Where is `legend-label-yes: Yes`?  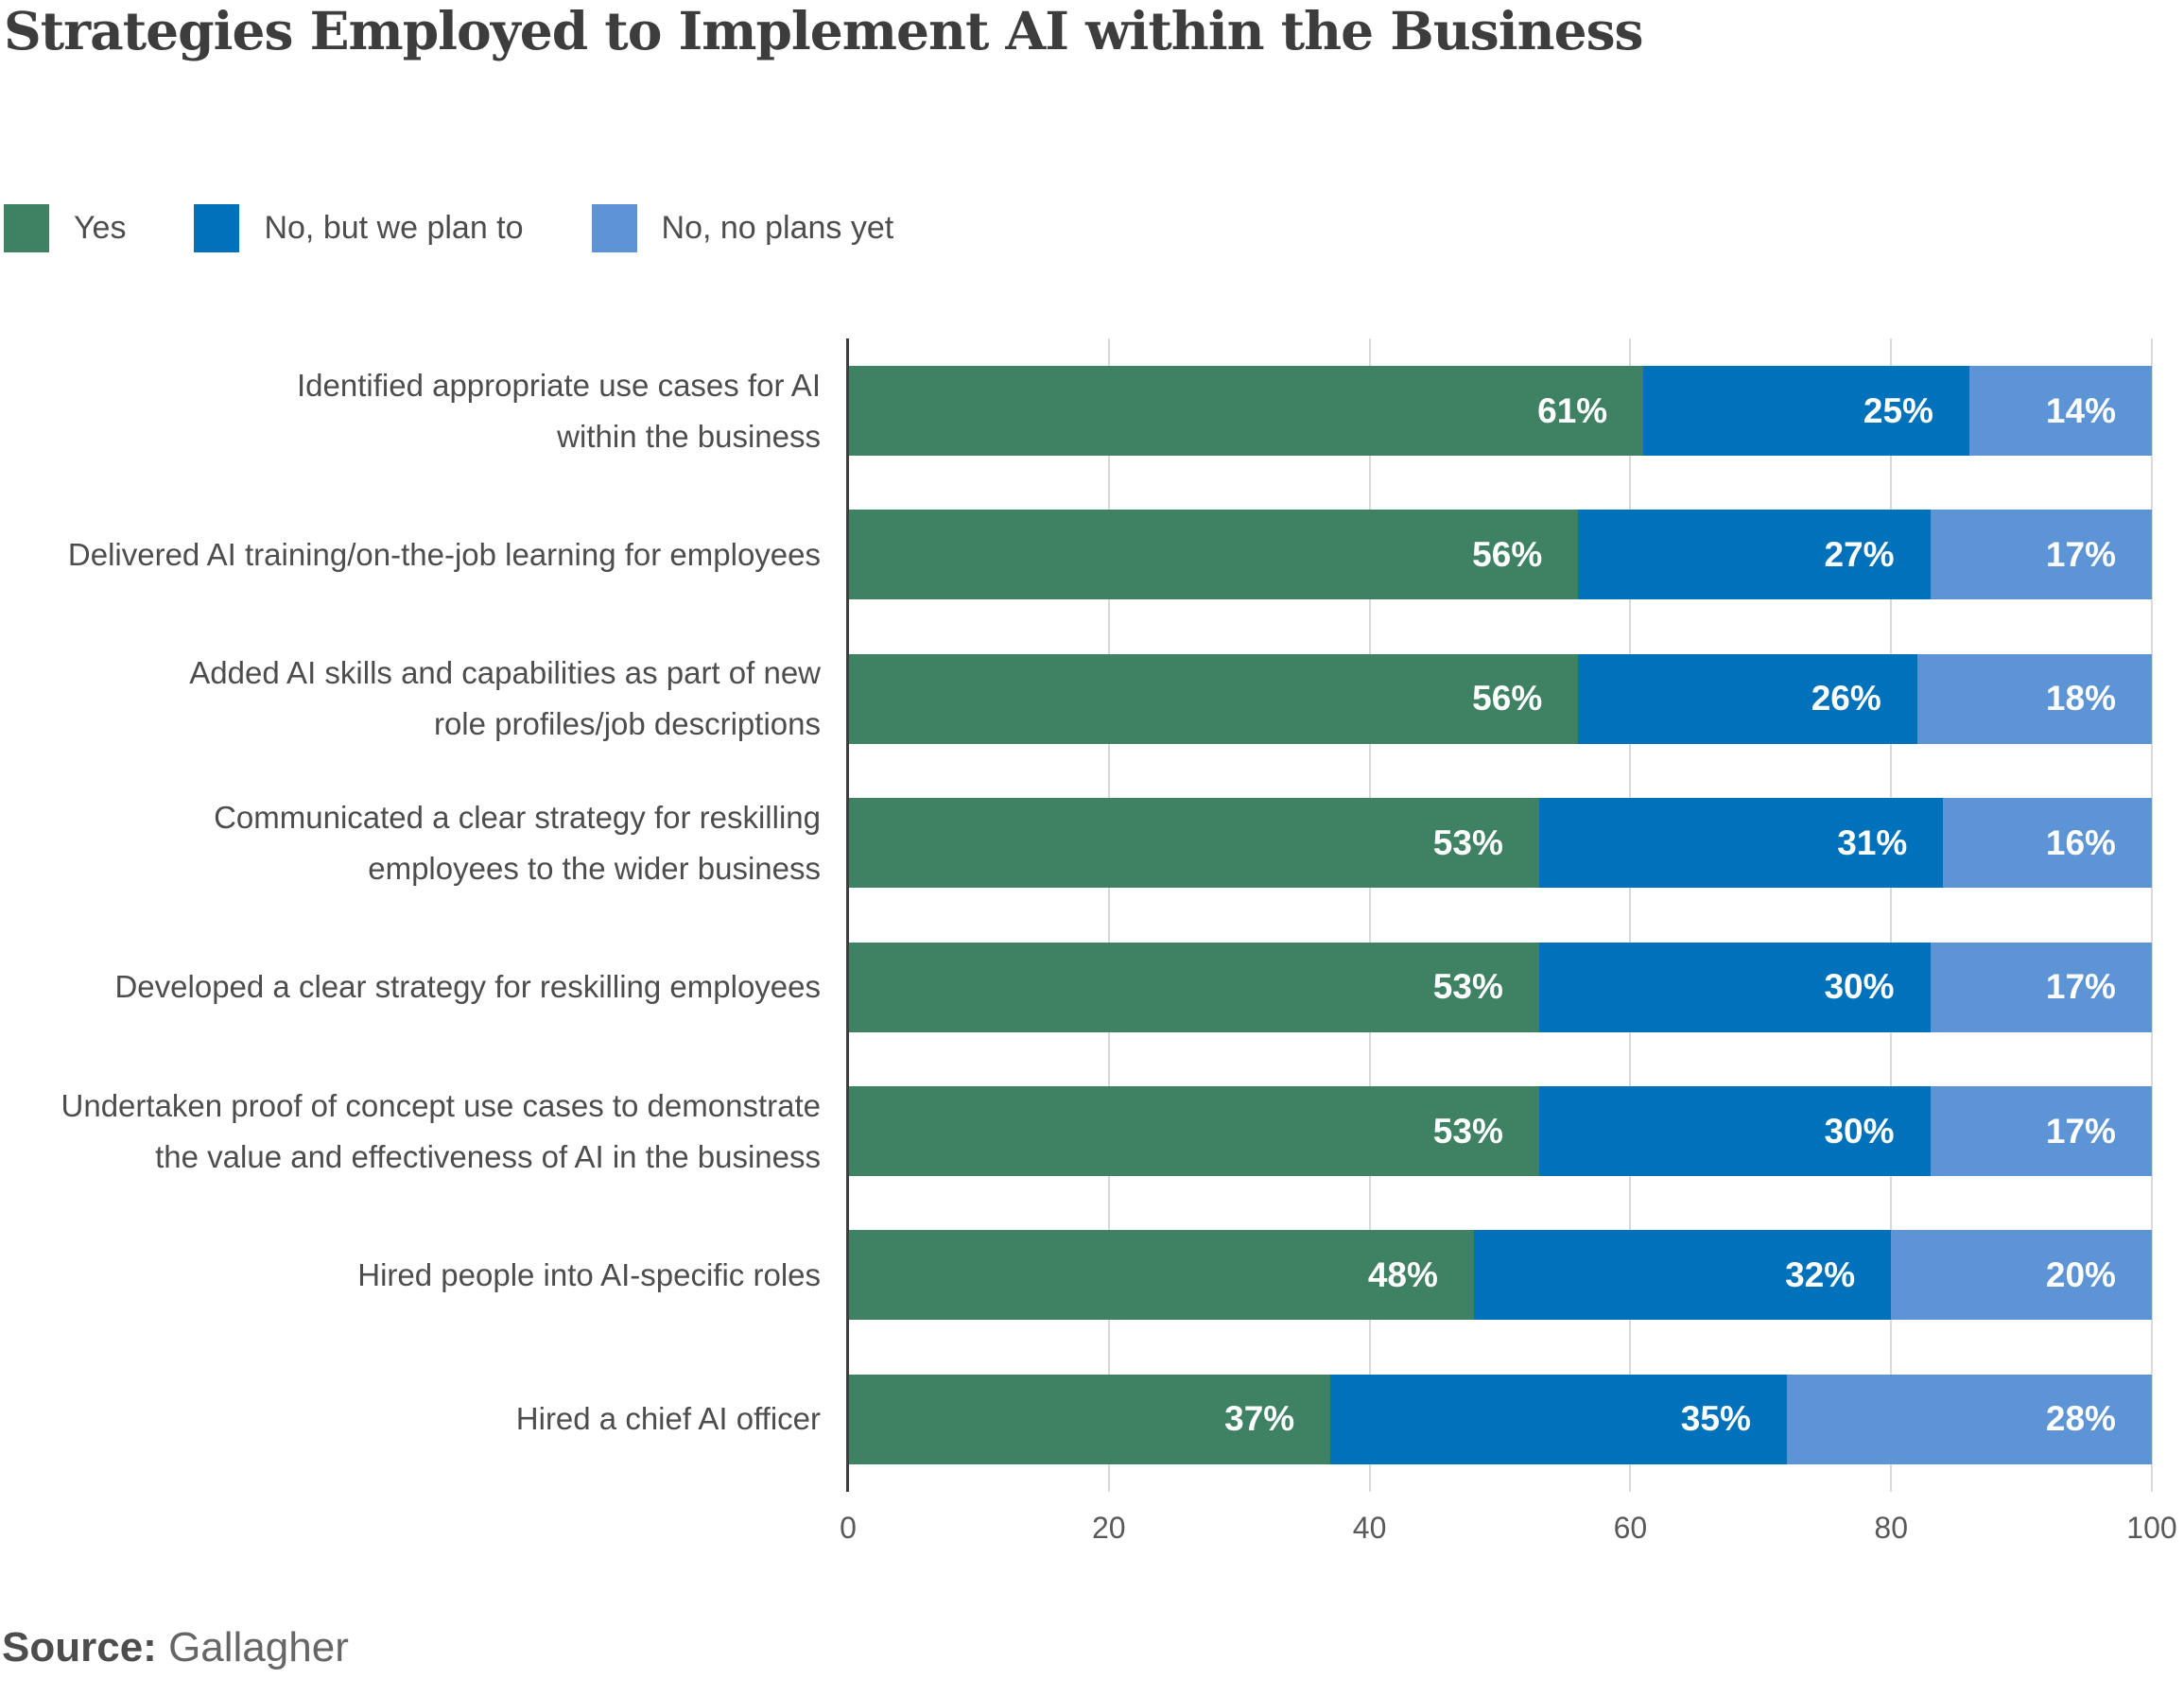
legend-label-yes: Yes is located at coordinates (100, 228).